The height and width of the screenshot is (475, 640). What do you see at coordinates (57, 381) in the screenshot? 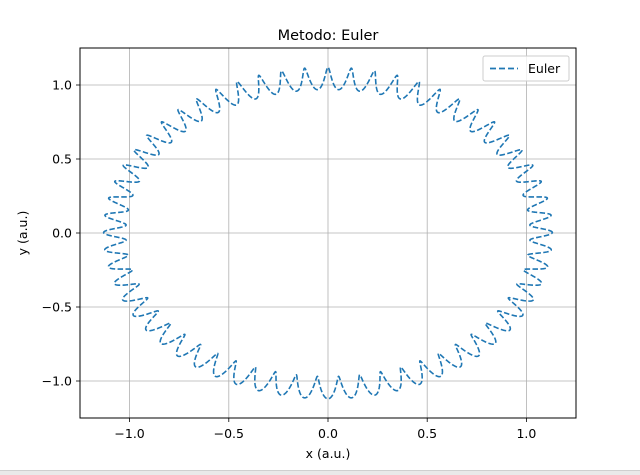
I see `y-tick-label: −1.0` at bounding box center [57, 381].